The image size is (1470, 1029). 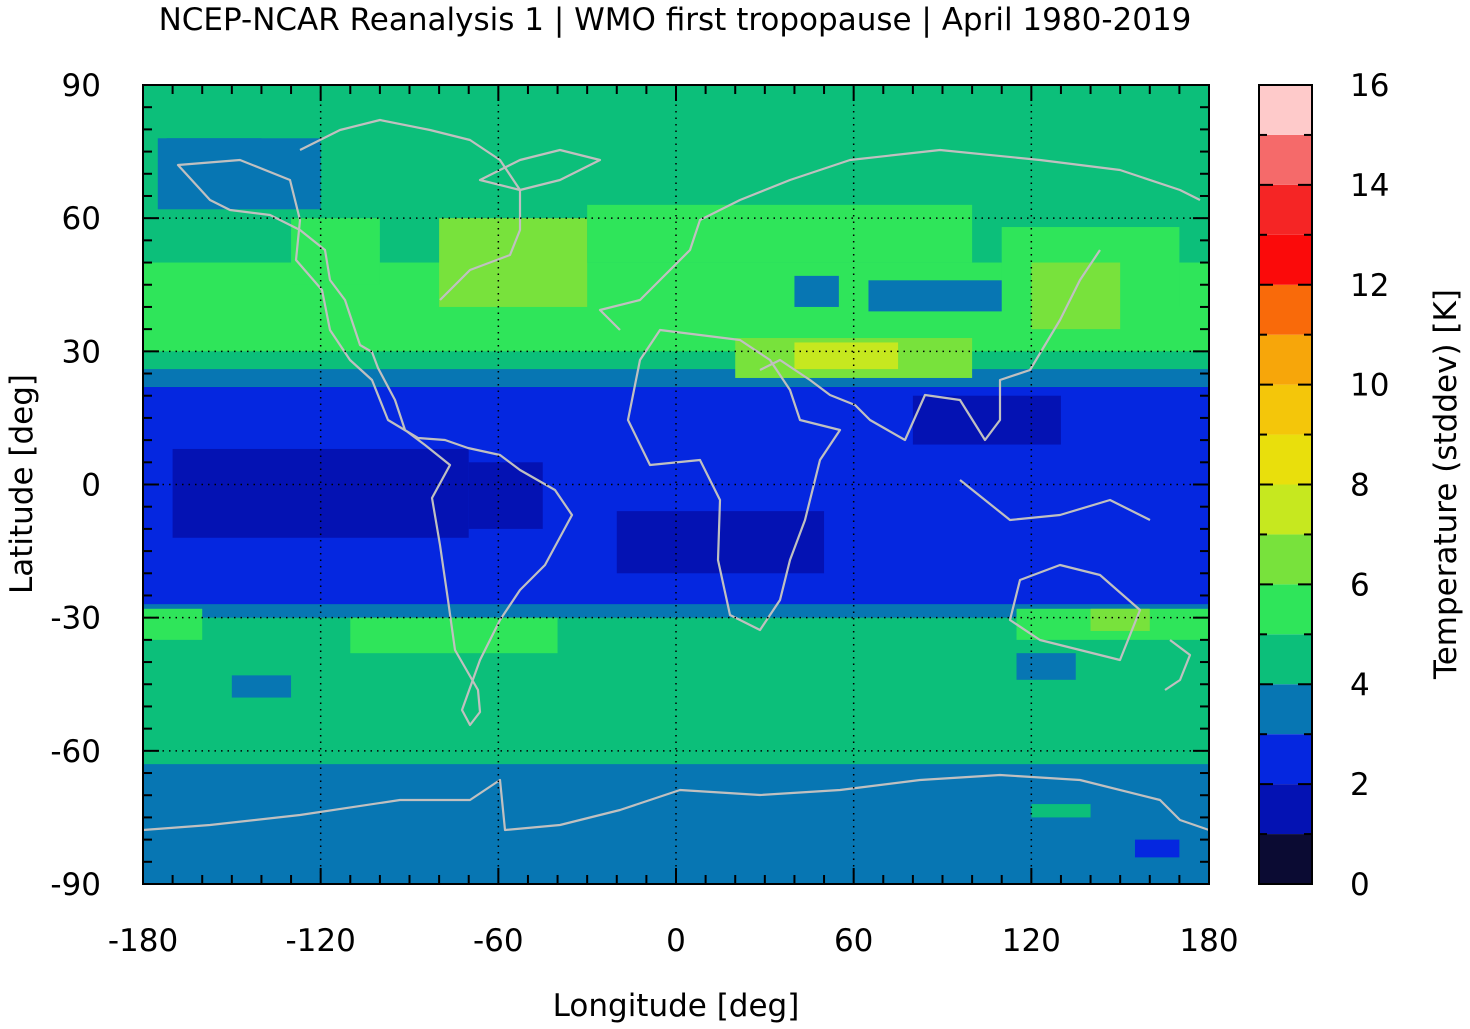 What do you see at coordinates (1360, 785) in the screenshot?
I see `colorbar-tick-label: 2` at bounding box center [1360, 785].